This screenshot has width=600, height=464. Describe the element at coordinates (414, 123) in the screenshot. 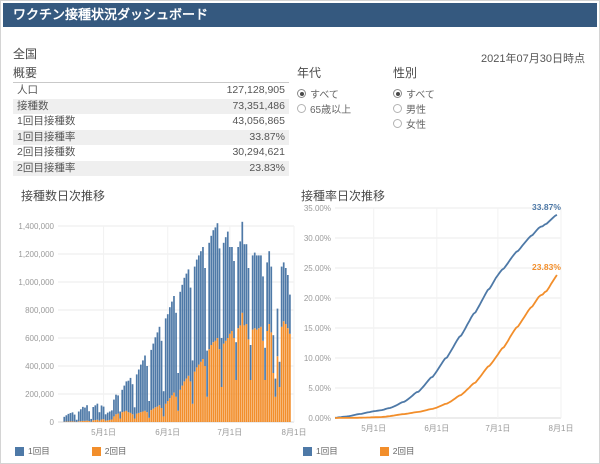

I see `radio-option-gender-2: 女性` at that location.